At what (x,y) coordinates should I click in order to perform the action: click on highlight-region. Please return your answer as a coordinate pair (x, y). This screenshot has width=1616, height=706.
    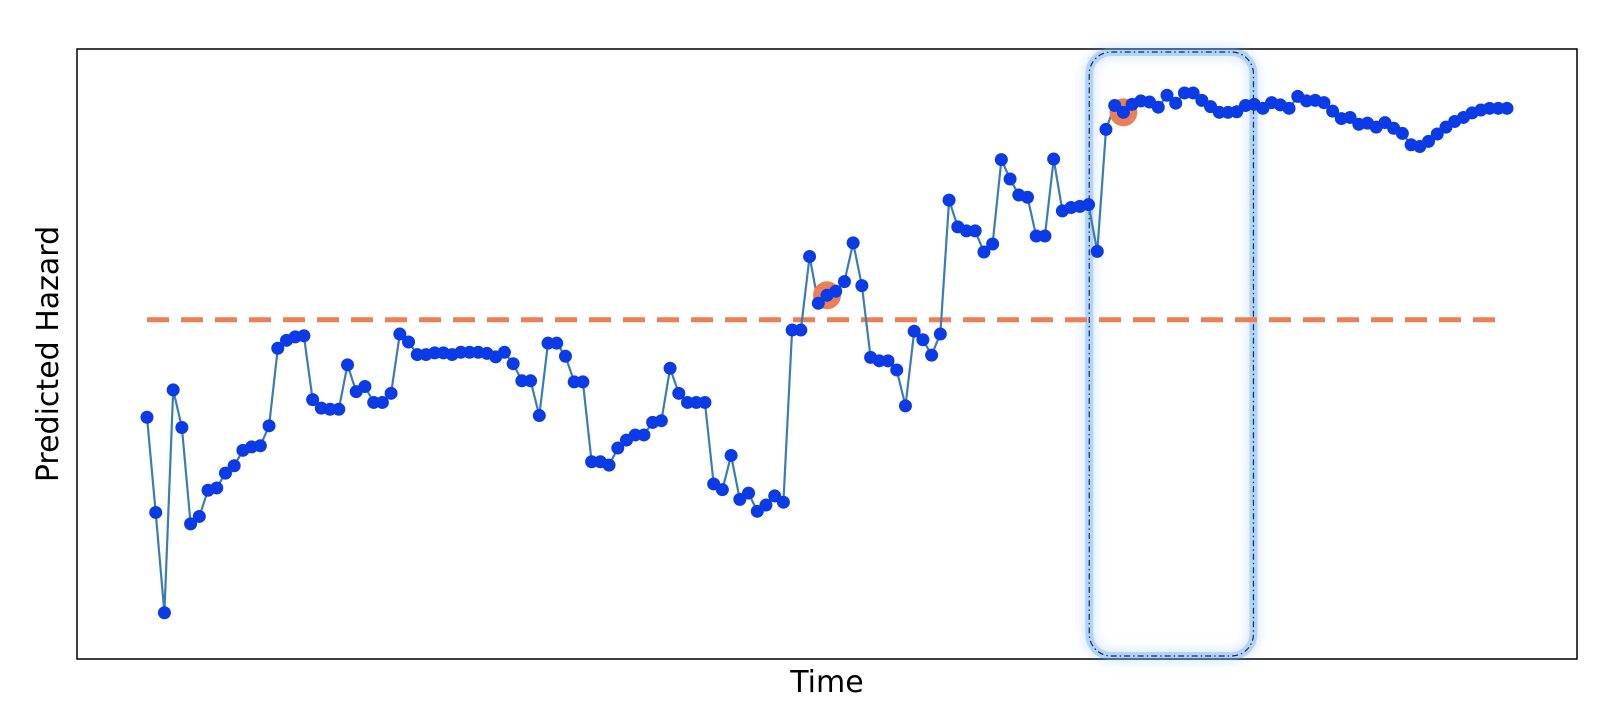
    Looking at the image, I should click on (1171, 354).